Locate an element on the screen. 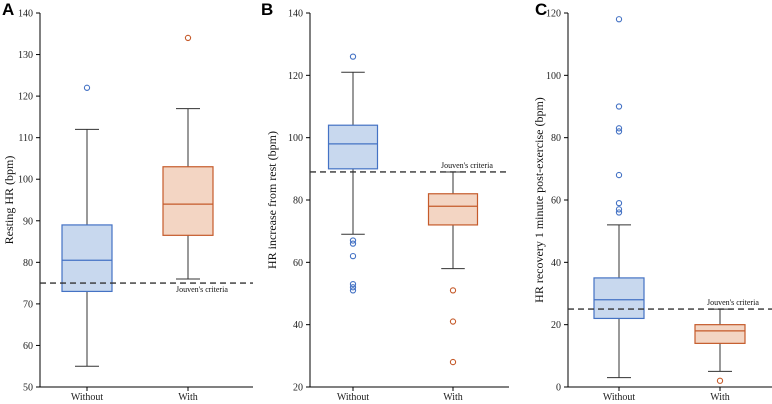 Image resolution: width=772 pixels, height=404 pixels. y-tick-label: 50 is located at coordinates (28, 388).